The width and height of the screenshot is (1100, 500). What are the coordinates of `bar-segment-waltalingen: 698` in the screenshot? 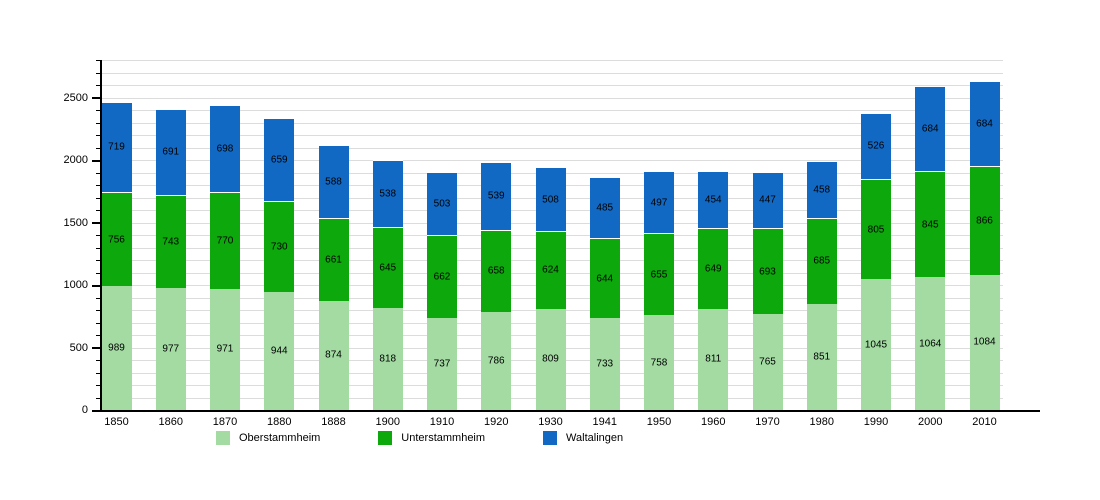 It's located at (225, 149).